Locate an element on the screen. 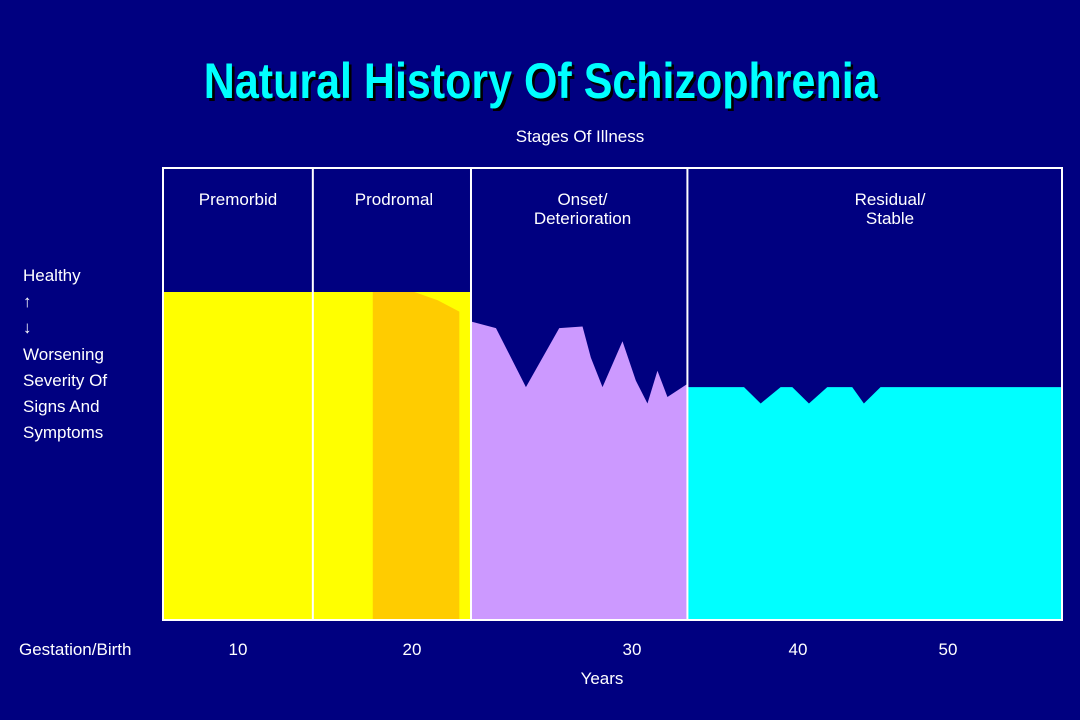  stage-label-prodromal: Prodromal is located at coordinates (394, 199).